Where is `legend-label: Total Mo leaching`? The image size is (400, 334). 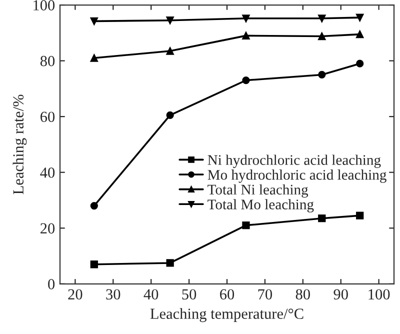
legend-label: Total Mo leaching is located at coordinates (261, 205).